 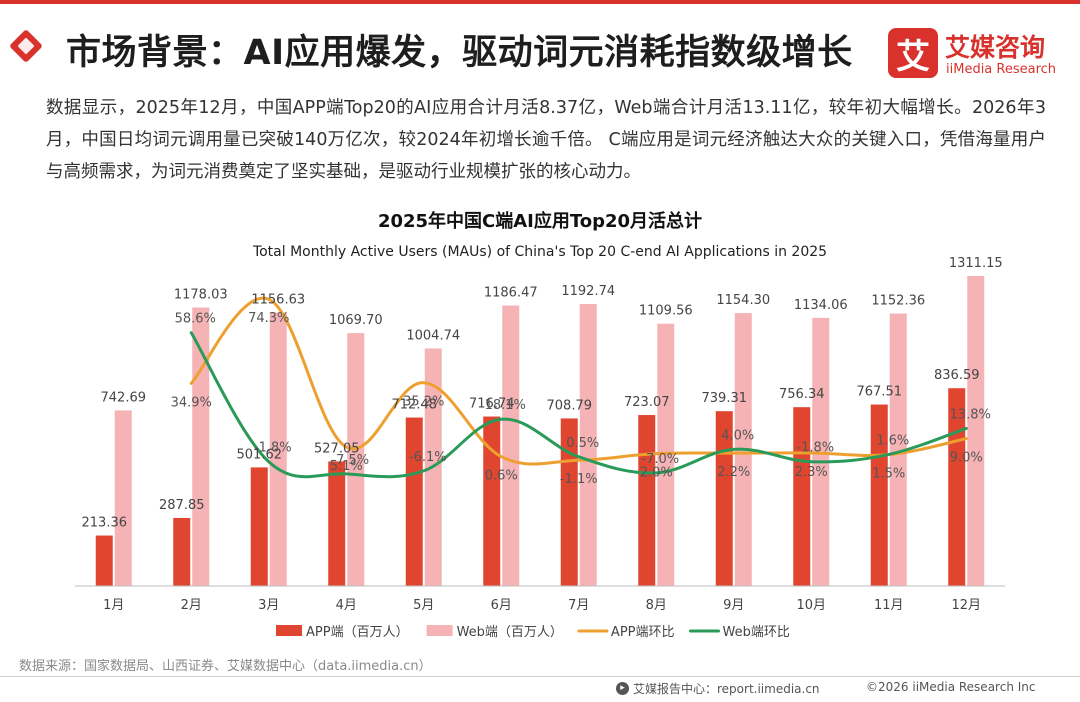 What do you see at coordinates (501, 605) in the screenshot?
I see `x-tick-label-6: 6月` at bounding box center [501, 605].